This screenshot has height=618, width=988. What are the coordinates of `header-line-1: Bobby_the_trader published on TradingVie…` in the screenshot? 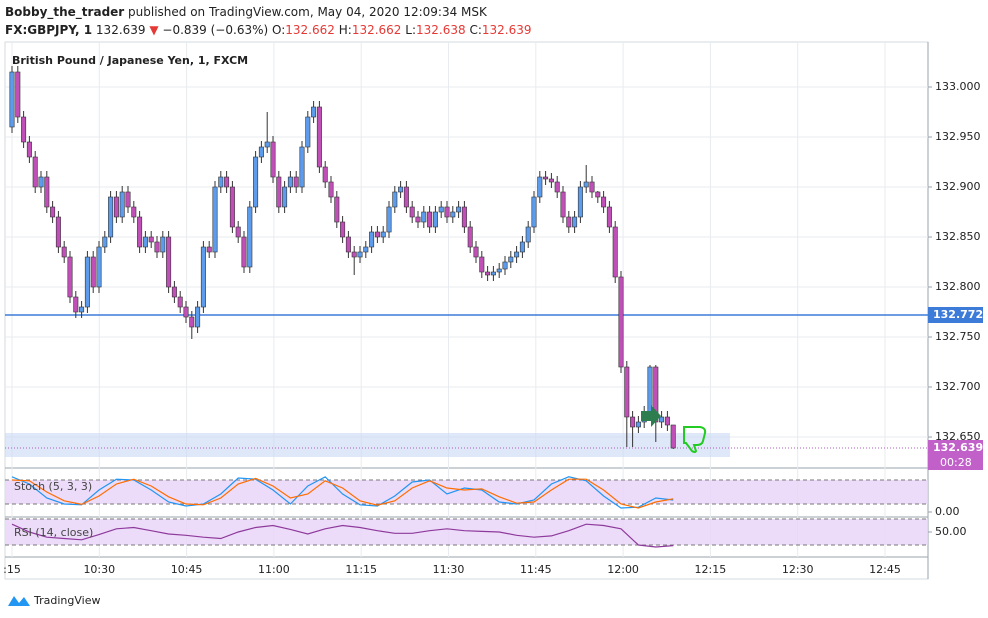 It's located at (246, 12).